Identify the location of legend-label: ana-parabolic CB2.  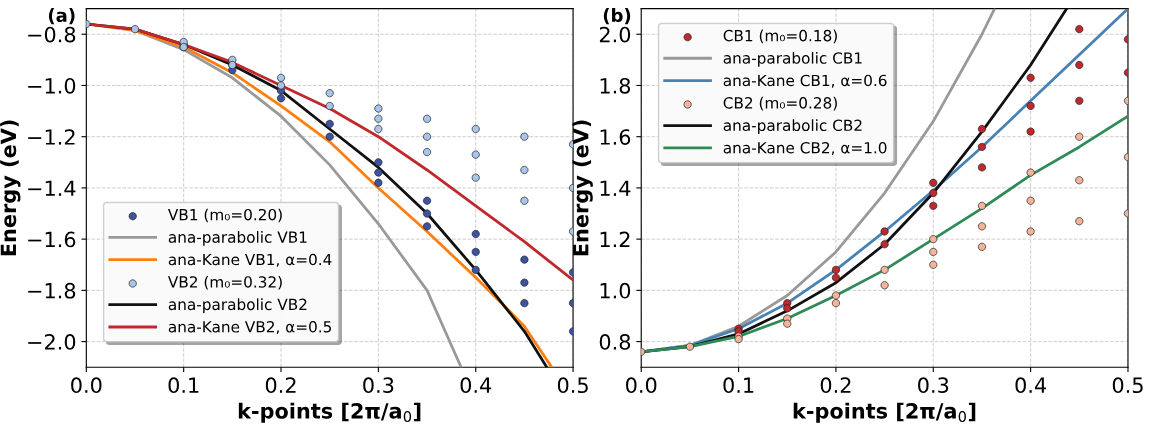
(792, 127).